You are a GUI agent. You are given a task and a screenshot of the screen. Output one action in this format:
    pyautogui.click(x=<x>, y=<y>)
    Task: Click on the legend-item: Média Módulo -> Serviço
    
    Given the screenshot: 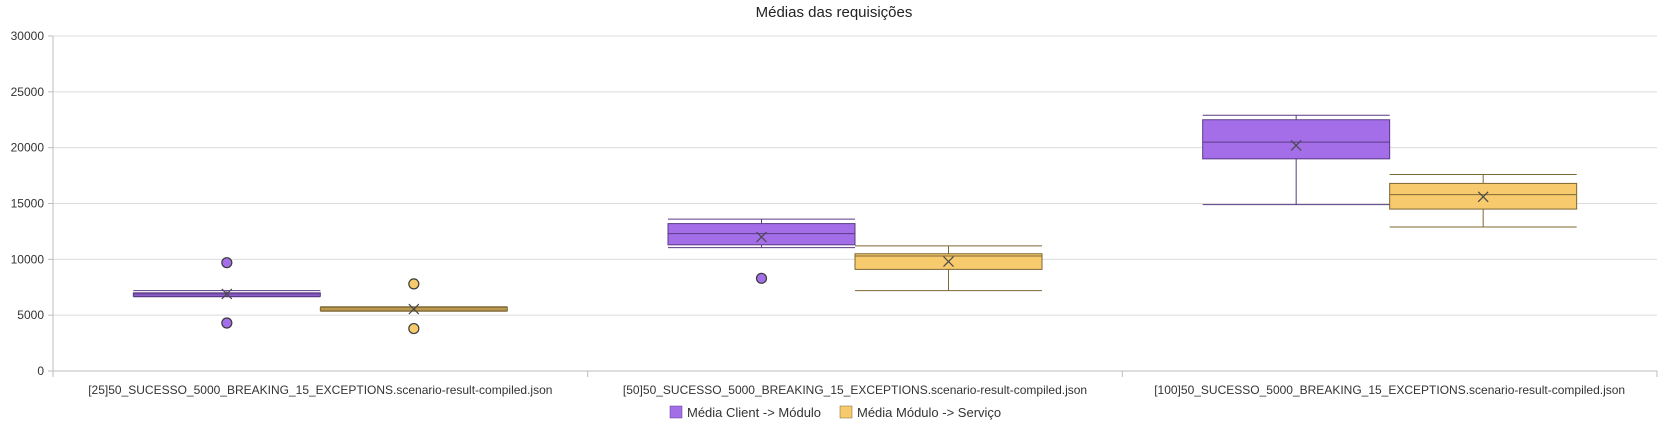 What is the action you would take?
    pyautogui.click(x=920, y=412)
    